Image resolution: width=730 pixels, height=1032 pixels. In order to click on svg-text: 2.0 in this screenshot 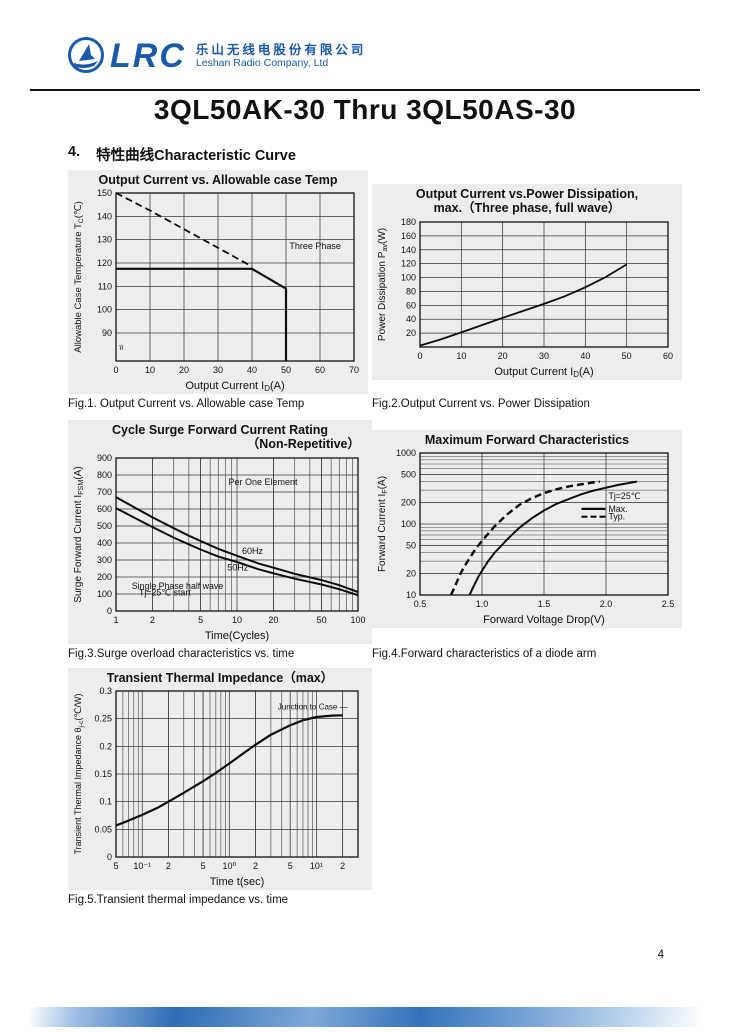, I will do `click(606, 604)`.